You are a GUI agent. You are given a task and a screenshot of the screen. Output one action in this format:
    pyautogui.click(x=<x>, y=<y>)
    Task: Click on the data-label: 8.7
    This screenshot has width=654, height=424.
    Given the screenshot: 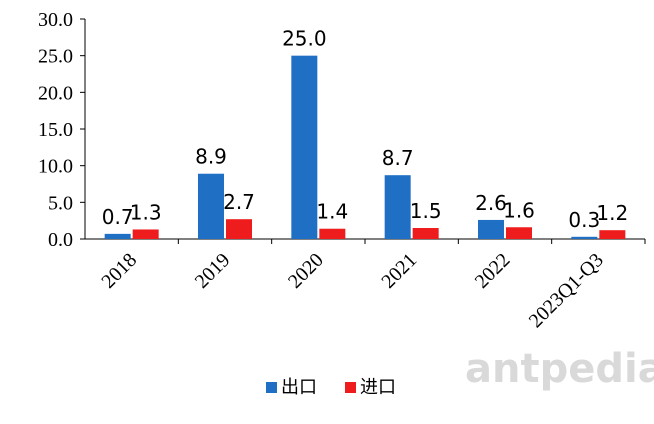 What is the action you would take?
    pyautogui.click(x=398, y=158)
    